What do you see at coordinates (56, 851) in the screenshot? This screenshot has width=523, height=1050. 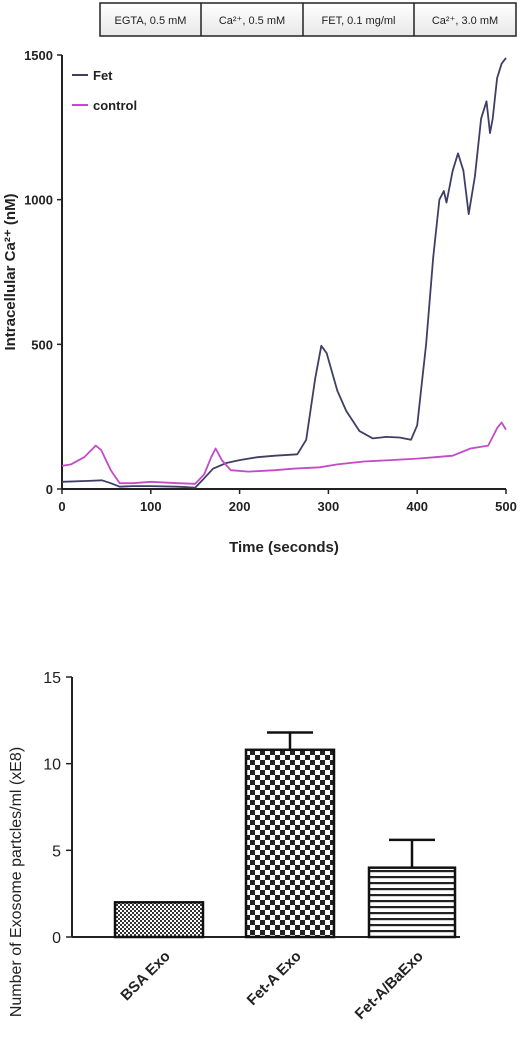 I see `y-tick-label: 5` at bounding box center [56, 851].